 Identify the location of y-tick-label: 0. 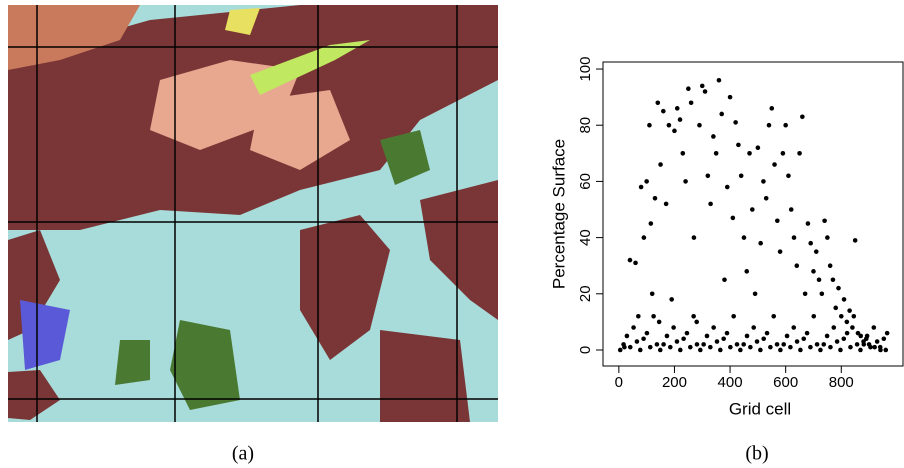
(585, 350).